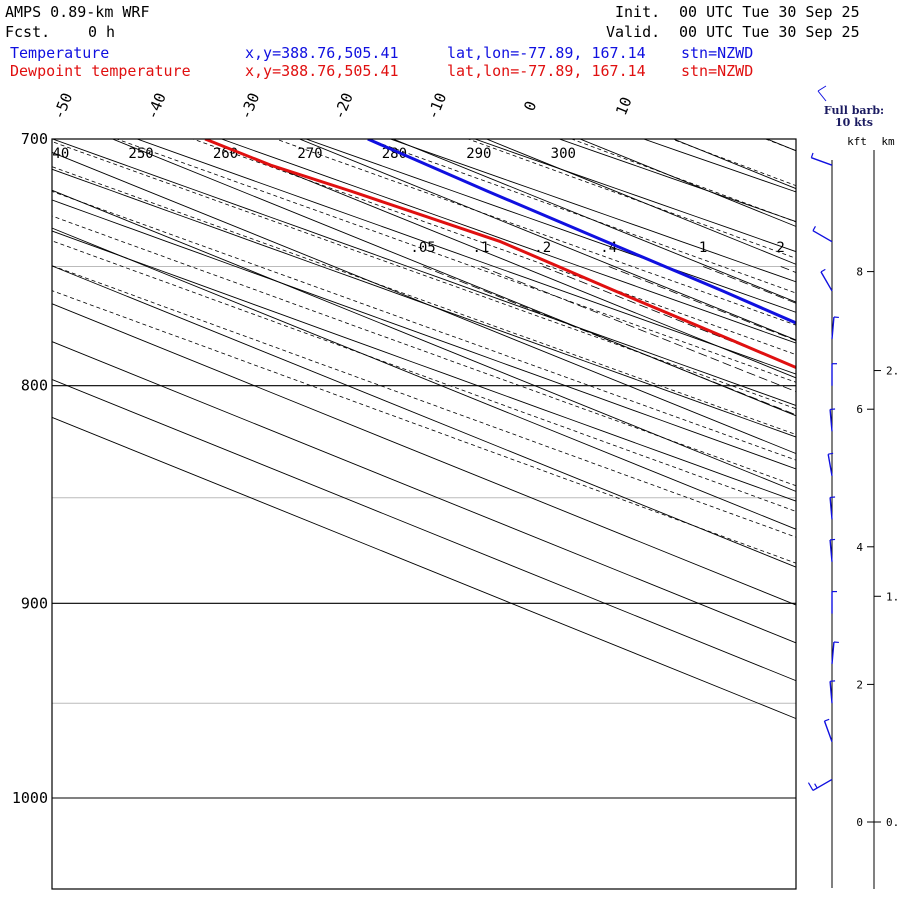 Image resolution: width=900 pixels, height=900 pixels. I want to click on mixing-ratio-label: .2, so click(542, 248).